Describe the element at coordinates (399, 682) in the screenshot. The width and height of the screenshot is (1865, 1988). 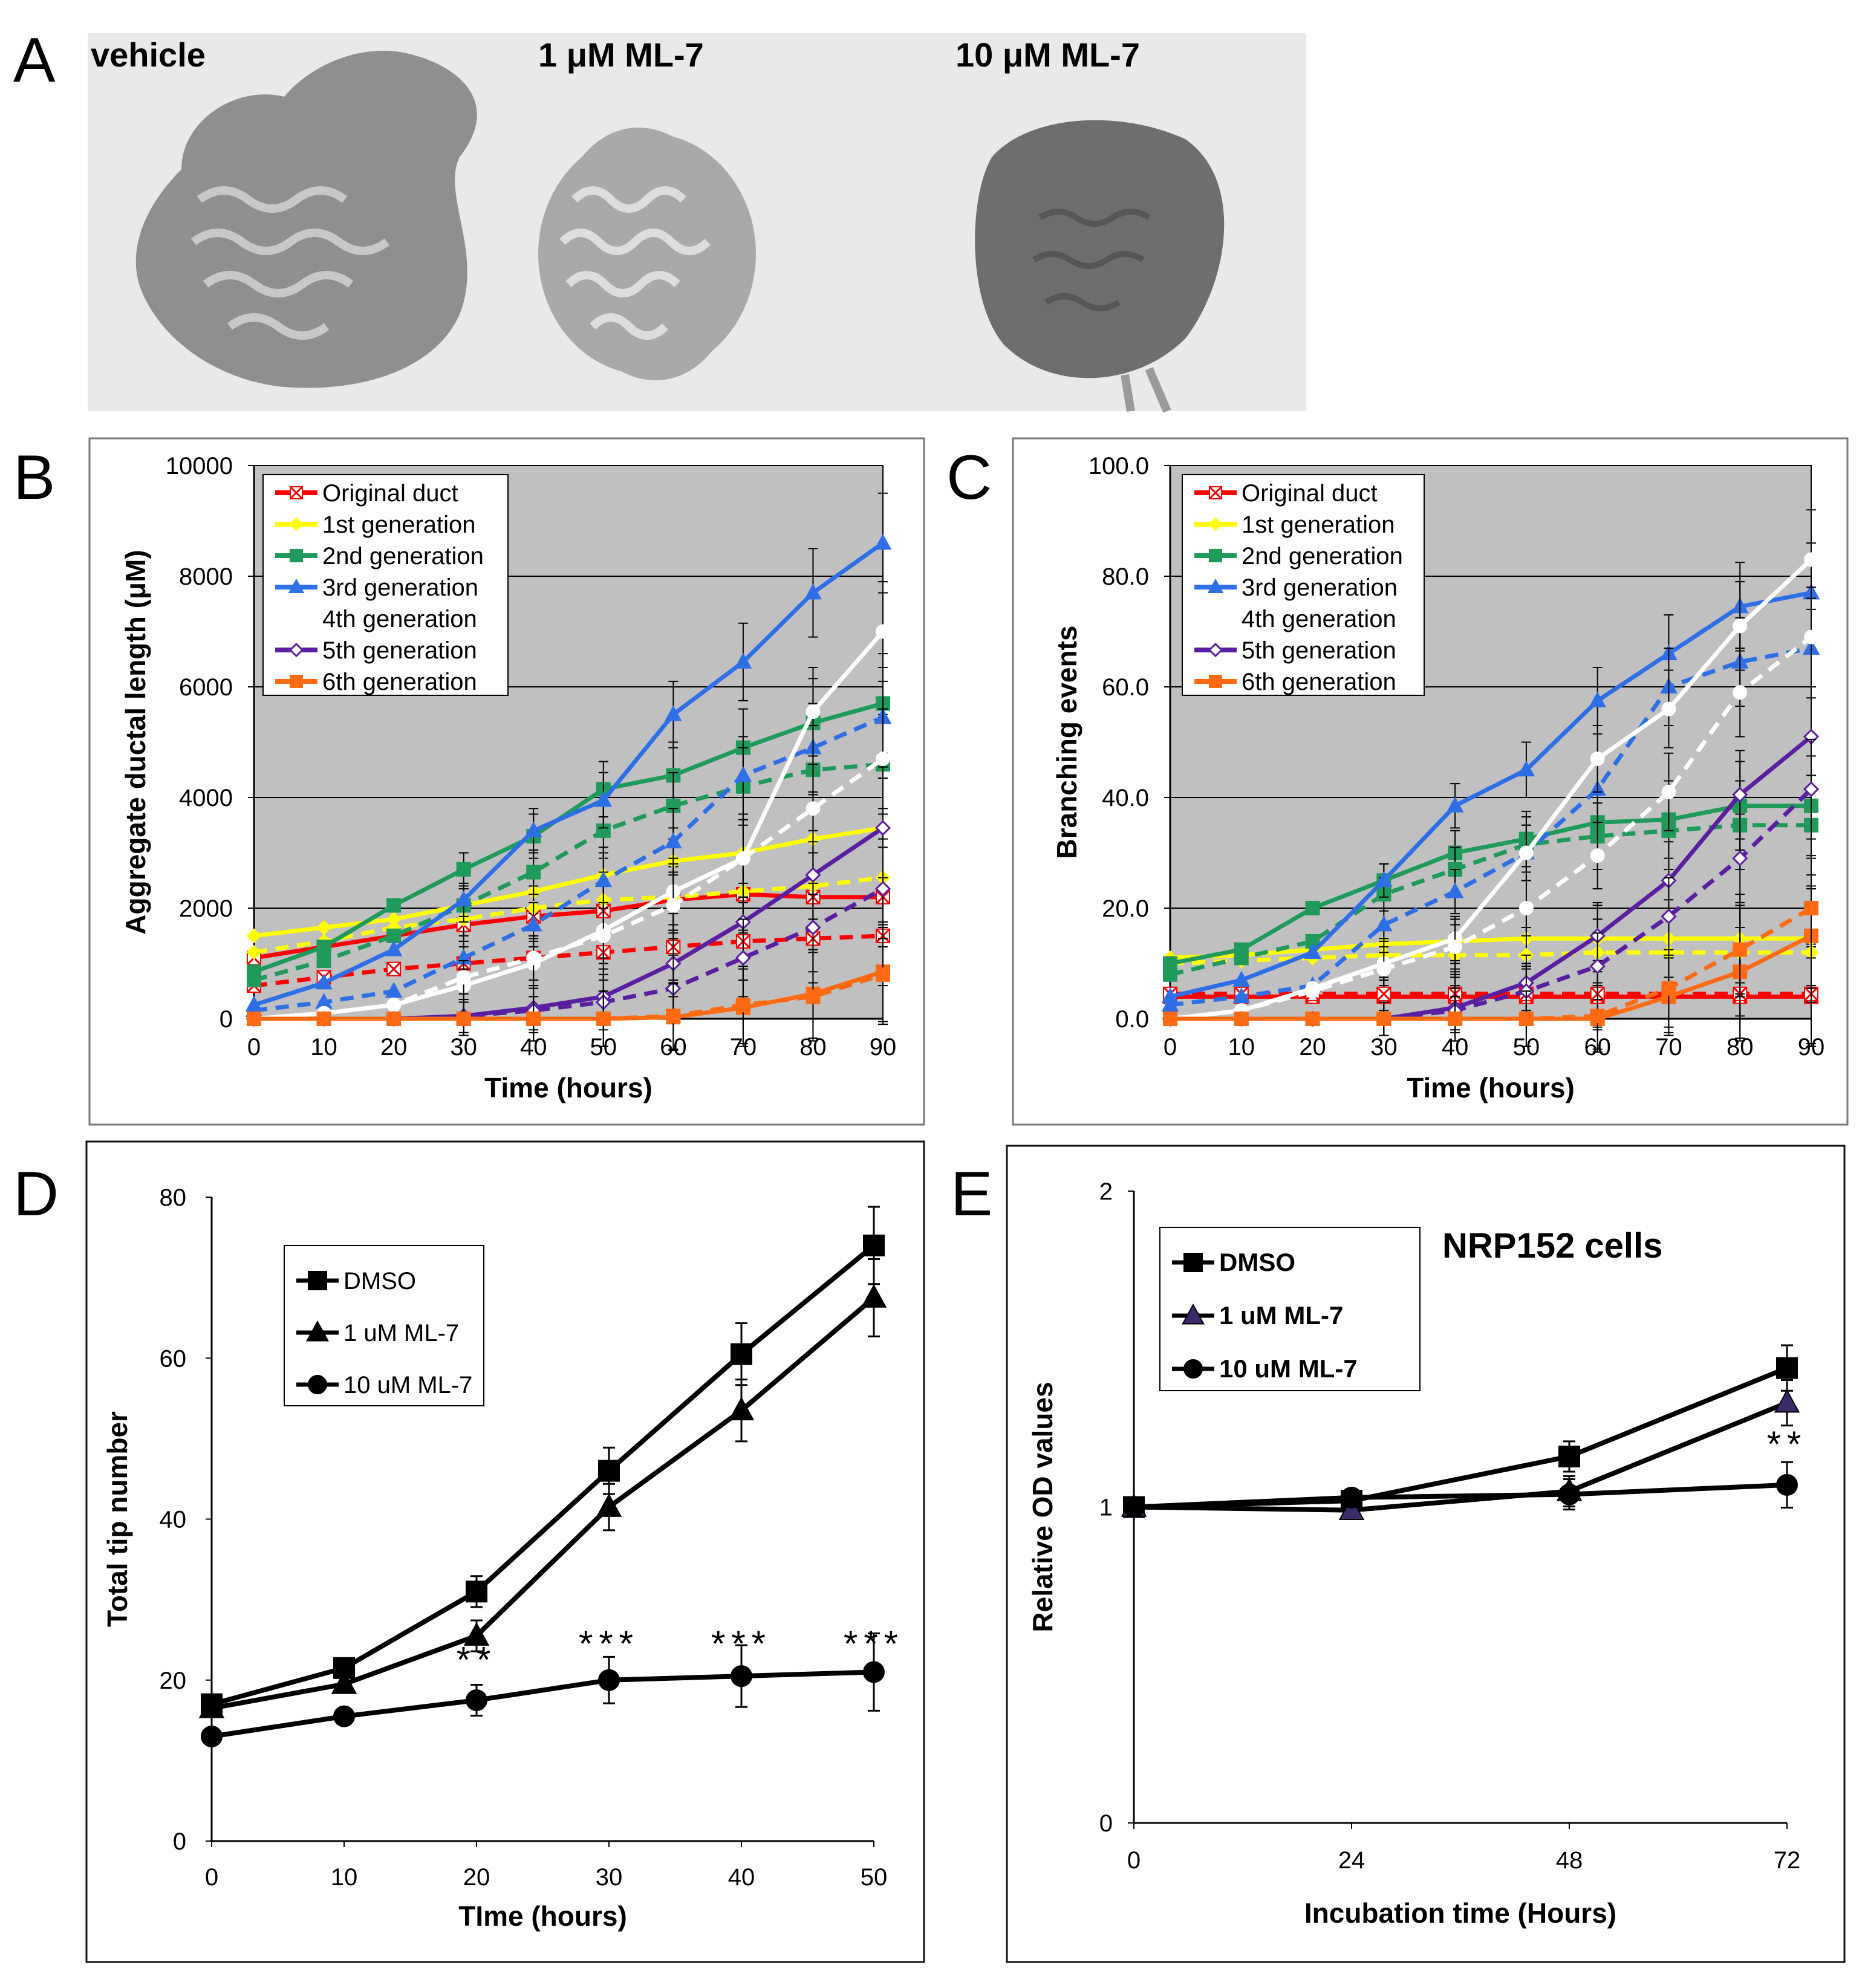
I see `chart-b-legend-label: 6th generation` at that location.